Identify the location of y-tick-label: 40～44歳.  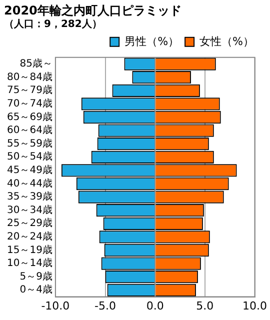
(29, 183).